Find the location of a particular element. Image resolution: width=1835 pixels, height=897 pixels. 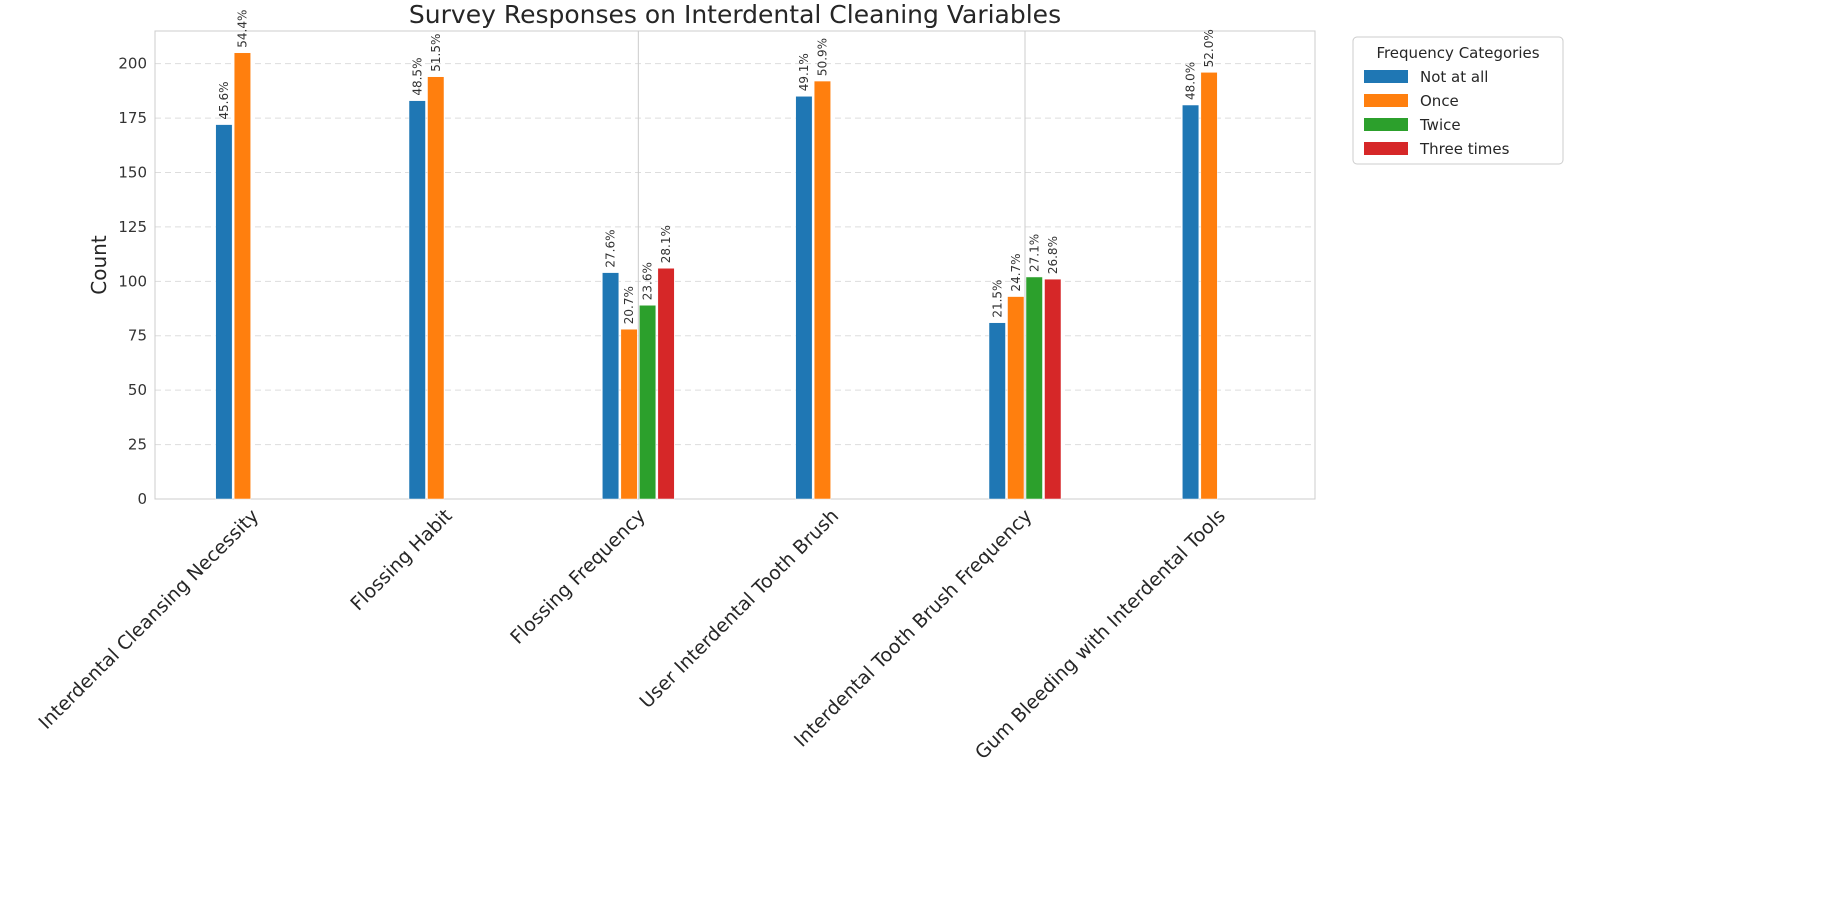

bar-value-label: 49.1% is located at coordinates (804, 72).